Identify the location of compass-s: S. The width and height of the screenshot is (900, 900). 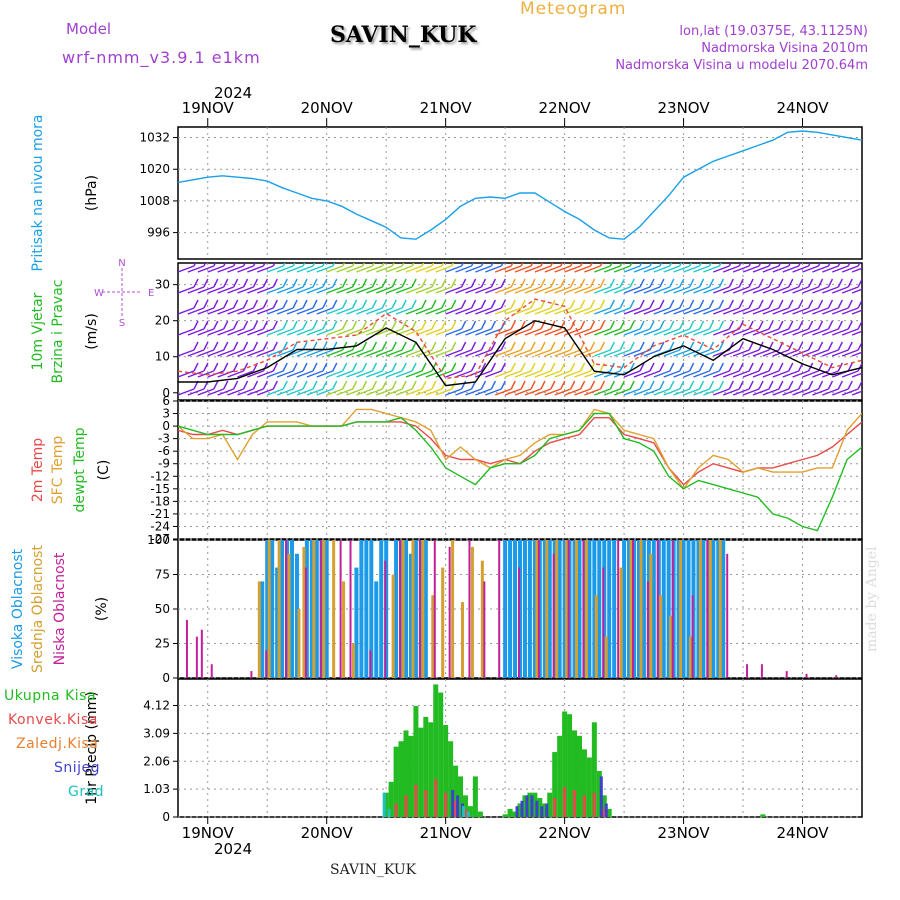
(122, 323).